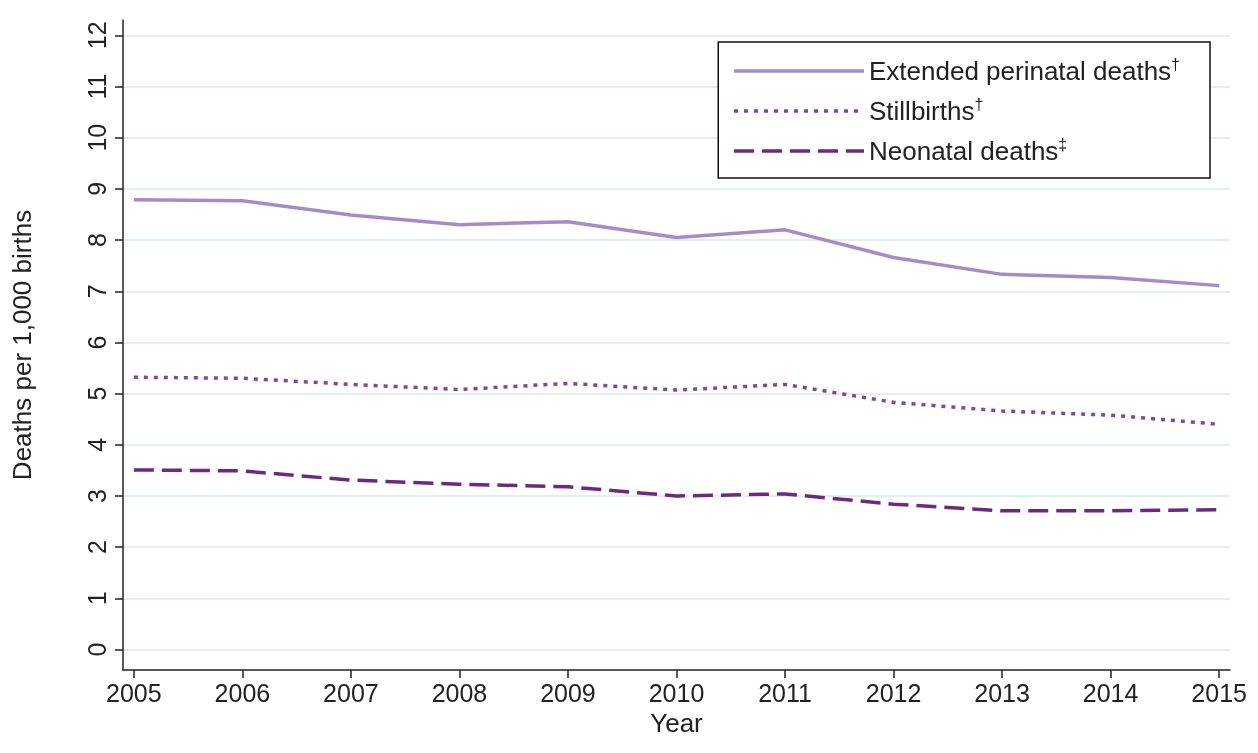 Image resolution: width=1258 pixels, height=753 pixels. What do you see at coordinates (96, 137) in the screenshot?
I see `y-tick-label: 10` at bounding box center [96, 137].